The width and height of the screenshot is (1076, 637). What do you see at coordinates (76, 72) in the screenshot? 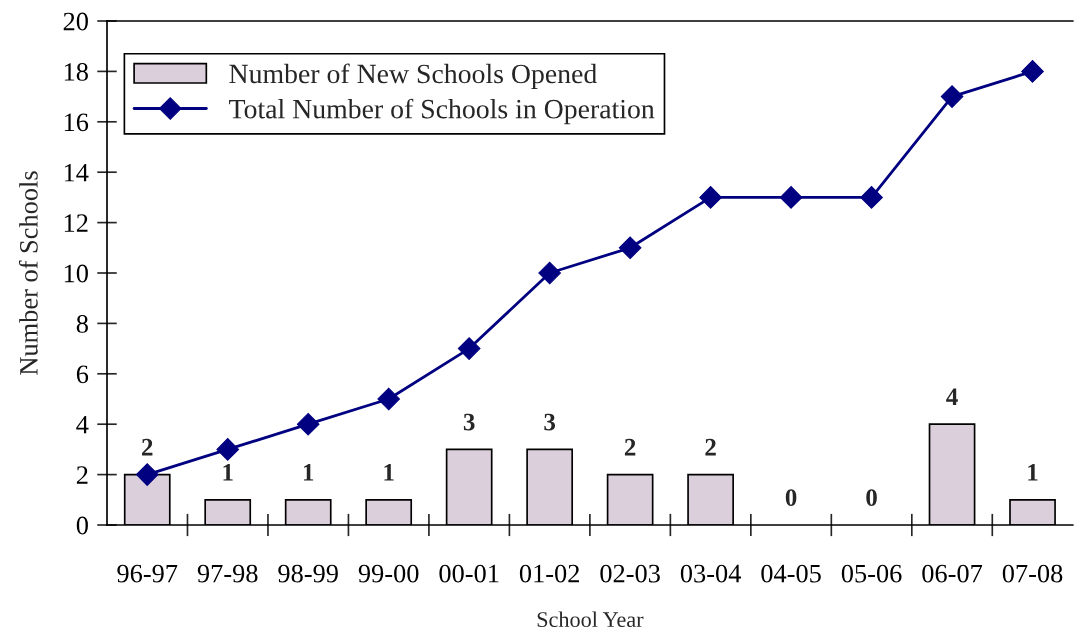
I see `y-tick-label: 18` at bounding box center [76, 72].